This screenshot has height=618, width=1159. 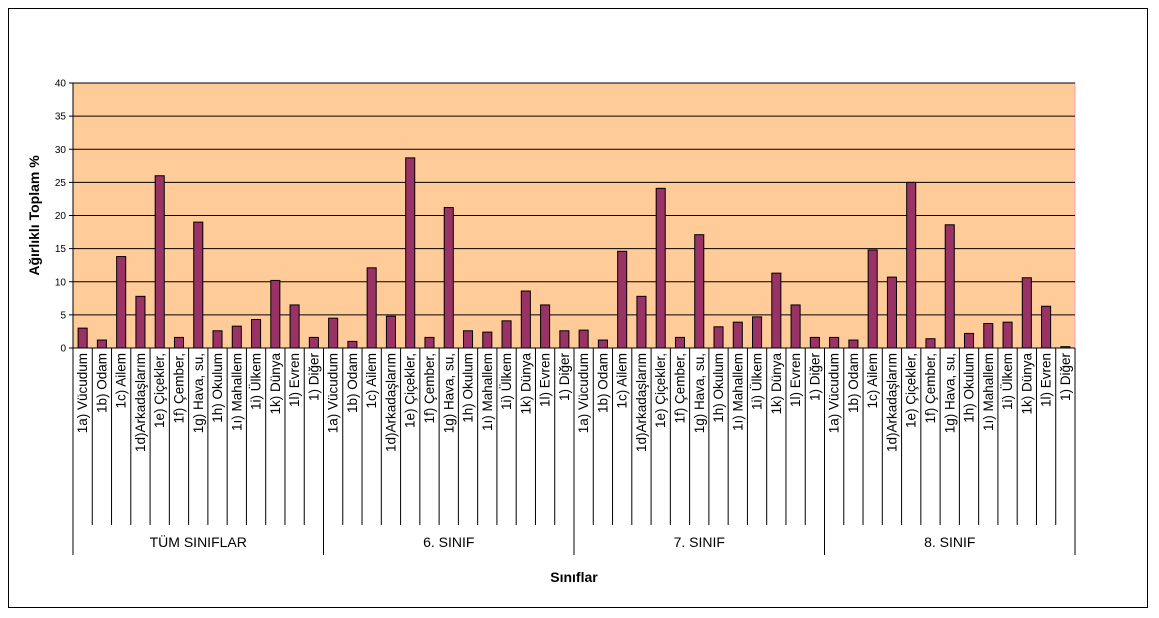 I want to click on y-tick-label: 35, so click(x=61, y=117).